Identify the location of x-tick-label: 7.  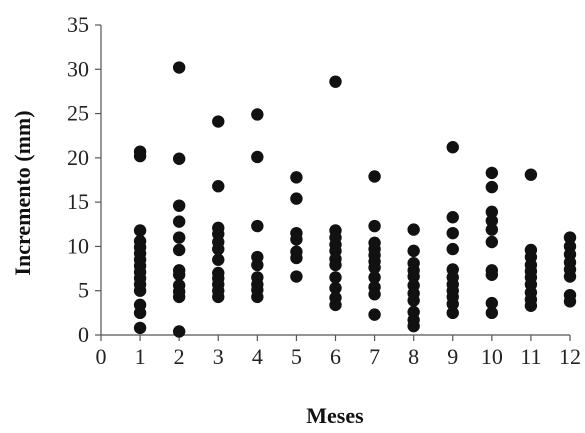
(374, 356).